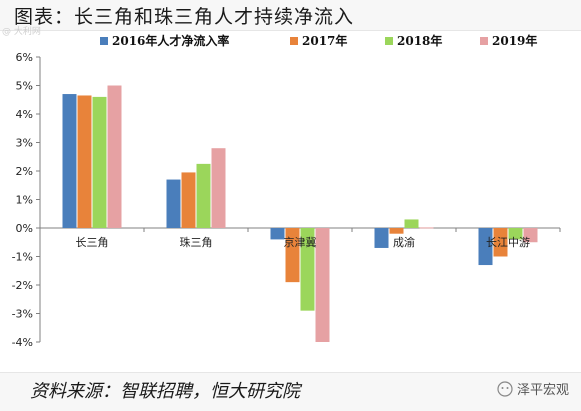 The width and height of the screenshot is (581, 411). What do you see at coordinates (24, 228) in the screenshot?
I see `y-tick-label: 0%` at bounding box center [24, 228].